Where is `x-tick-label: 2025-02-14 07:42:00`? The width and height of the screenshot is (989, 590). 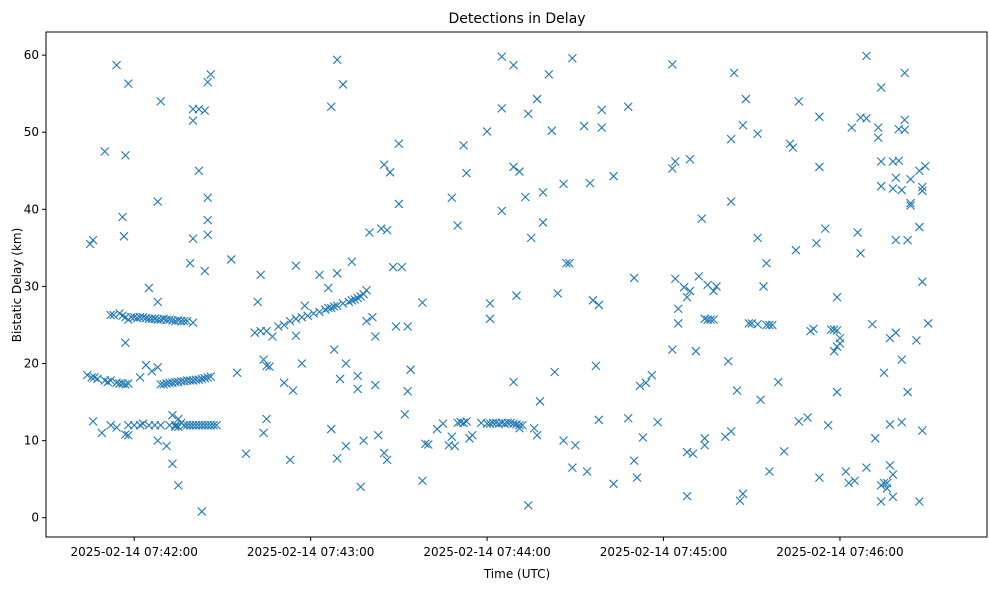
x-tick-label: 2025-02-14 07:42:00 is located at coordinates (133, 552).